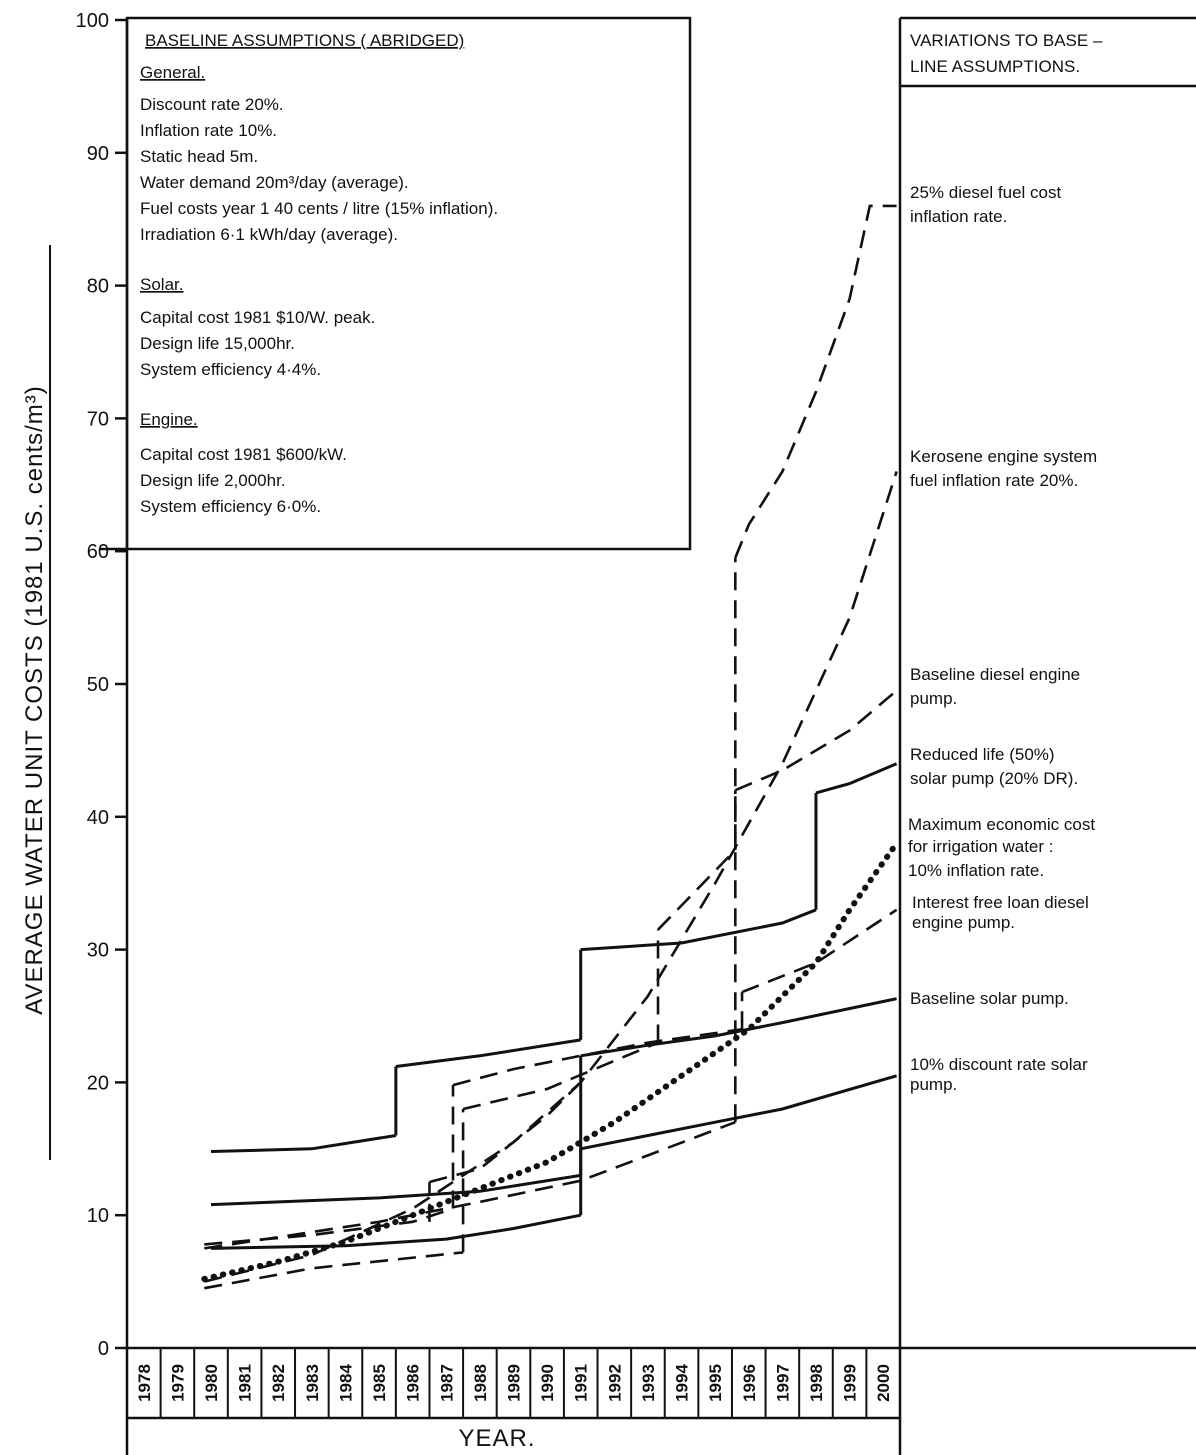 This screenshot has height=1455, width=1196. Describe the element at coordinates (169, 419) in the screenshot. I see `engine-heading: Engine.` at that location.